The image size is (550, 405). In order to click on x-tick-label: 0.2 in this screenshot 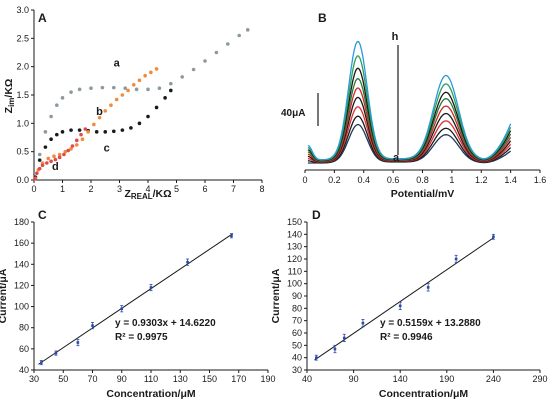, I will do `click(334, 180)`.